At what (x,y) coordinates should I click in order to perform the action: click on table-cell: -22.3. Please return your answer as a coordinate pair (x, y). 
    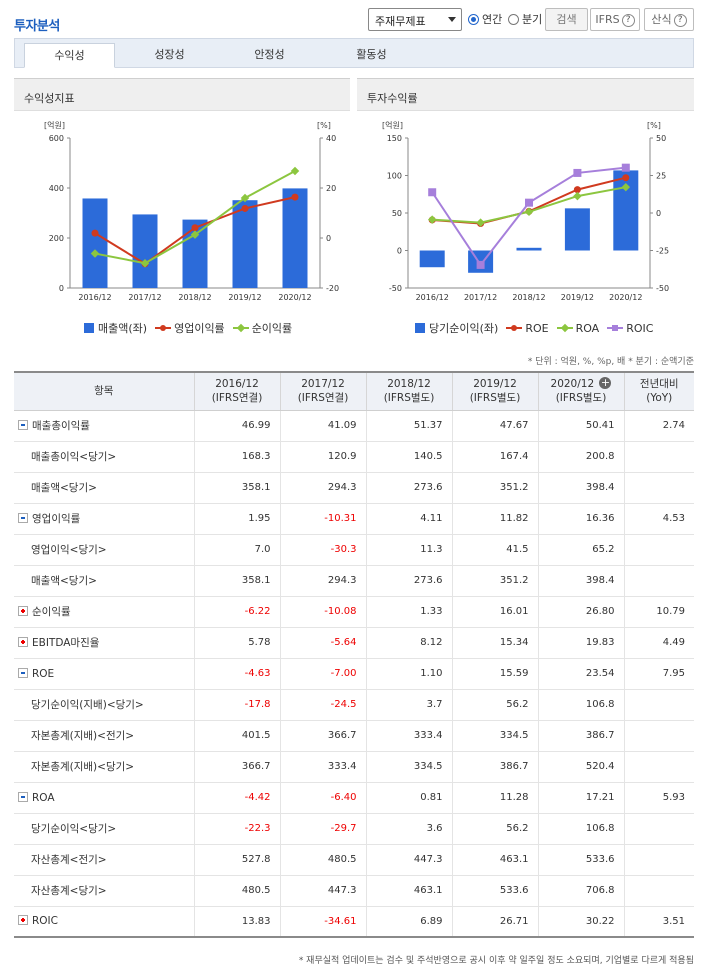
    Looking at the image, I should click on (236, 829).